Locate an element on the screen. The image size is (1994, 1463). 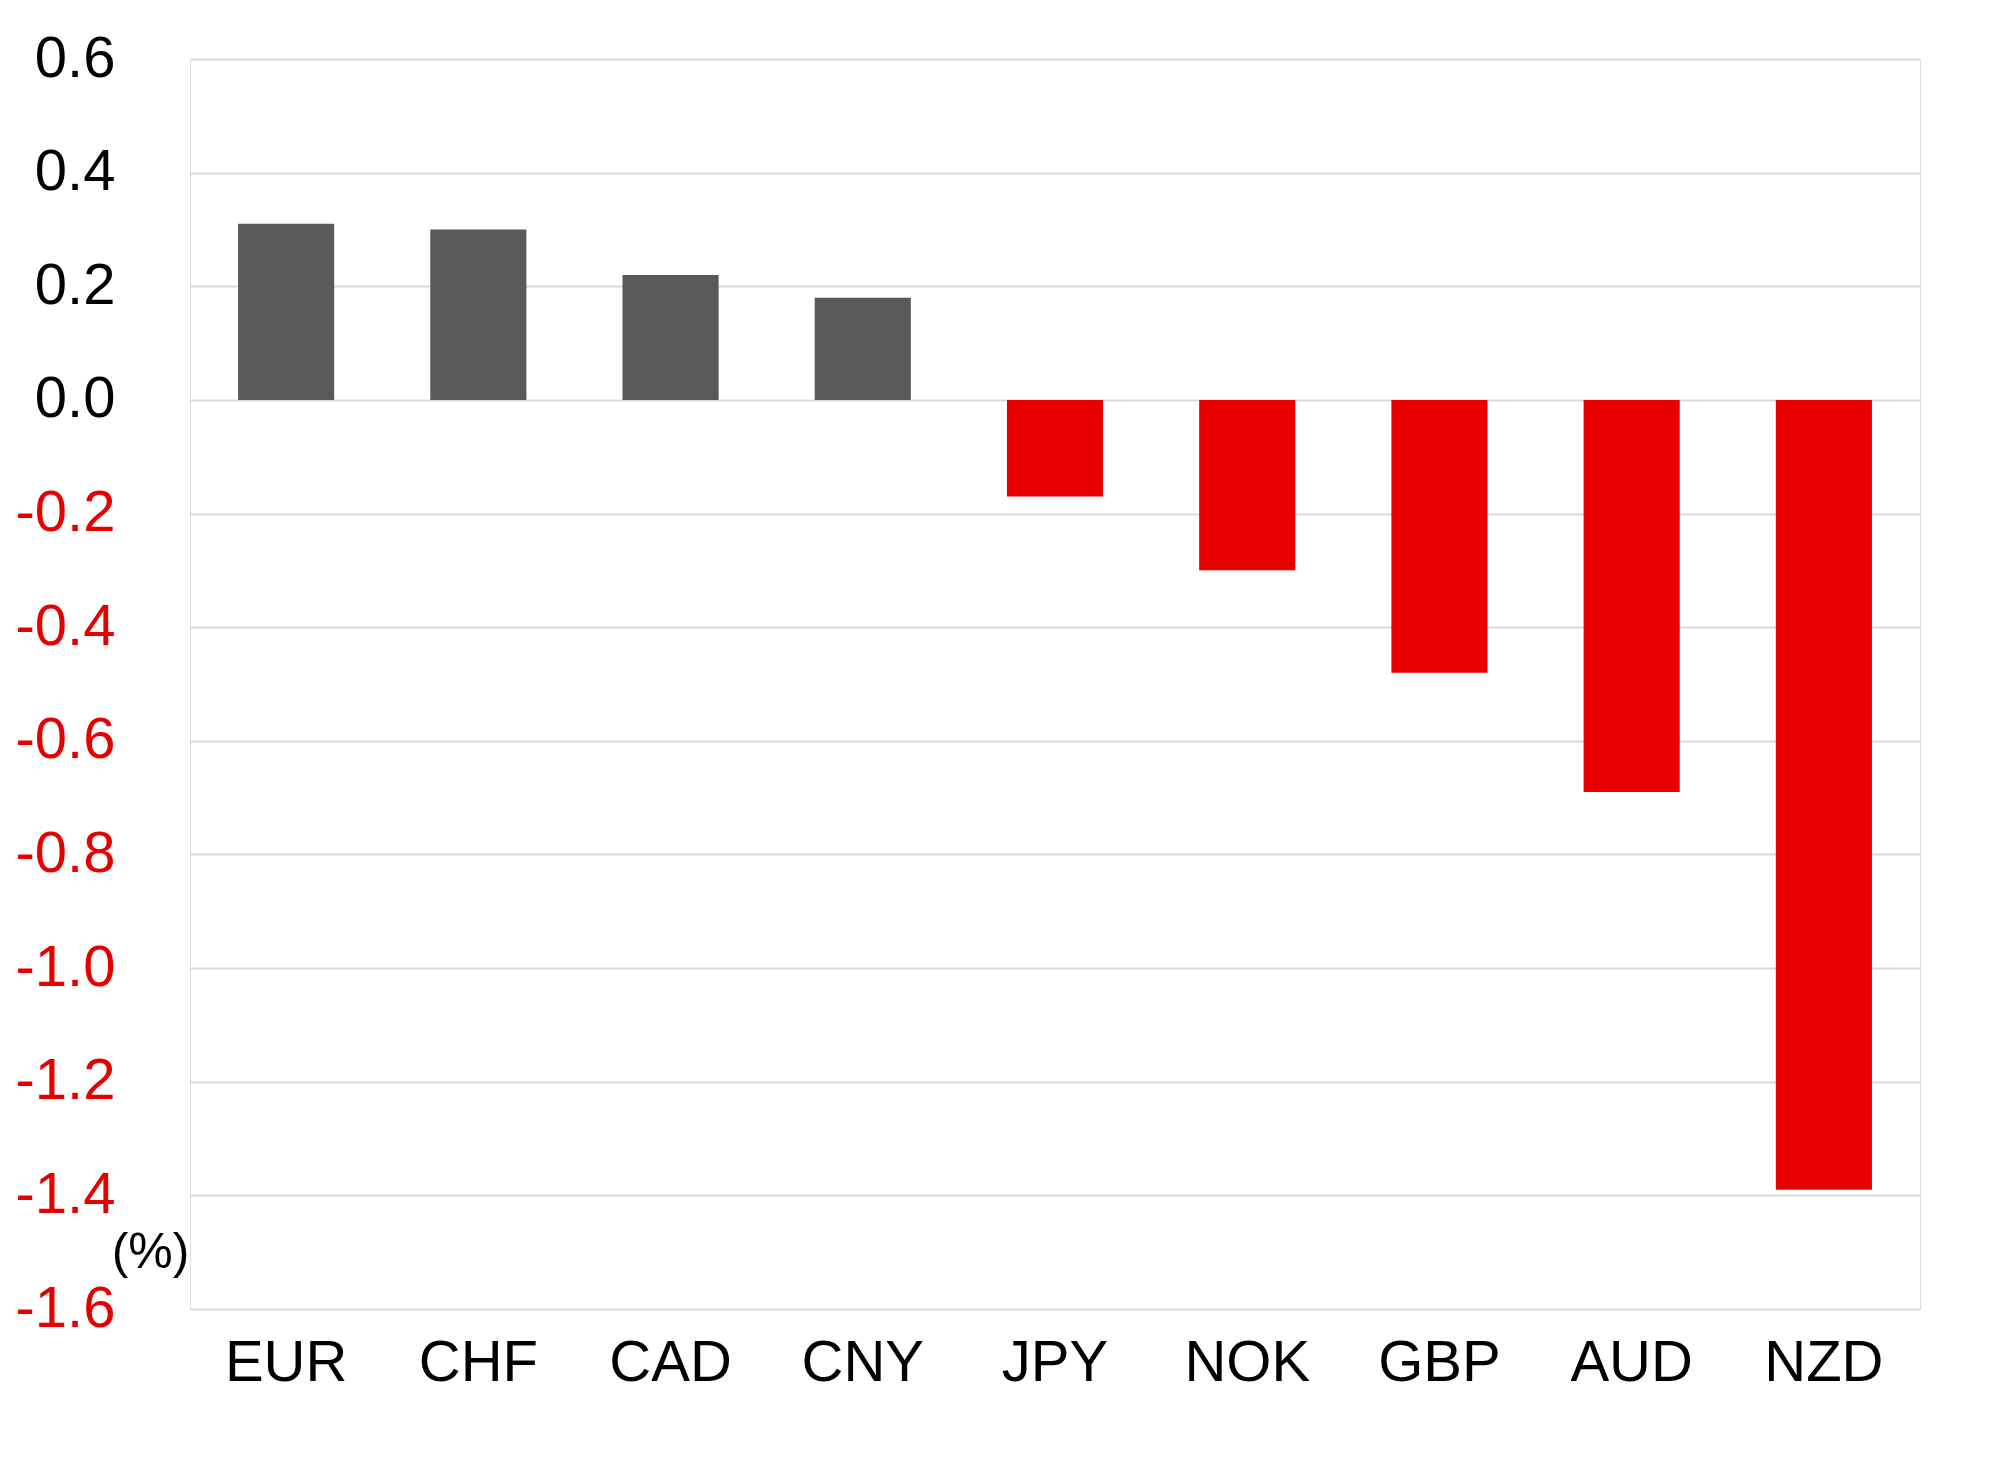
y-tick-label: -0.2 is located at coordinates (65, 511).